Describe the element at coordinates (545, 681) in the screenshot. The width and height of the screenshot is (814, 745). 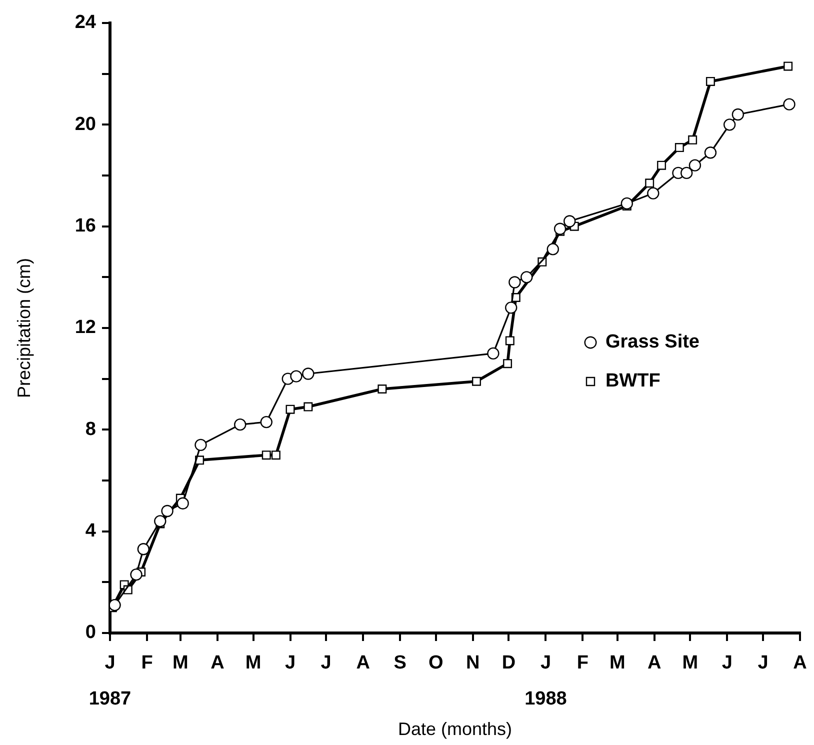
I see `x-tick-label: J 1988` at that location.